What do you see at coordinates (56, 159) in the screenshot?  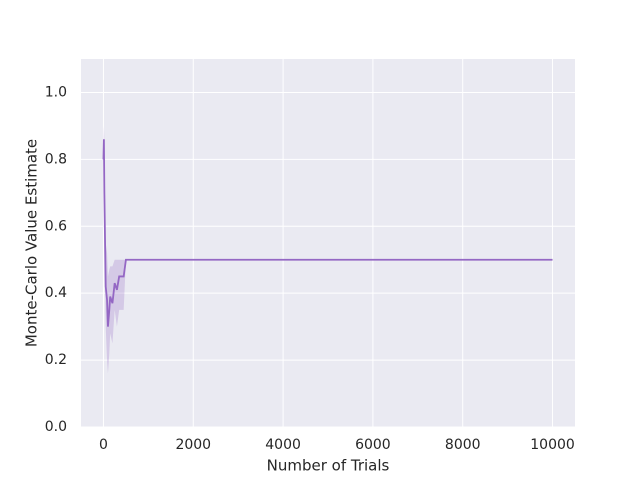 I see `y-tick-label: 0.8` at bounding box center [56, 159].